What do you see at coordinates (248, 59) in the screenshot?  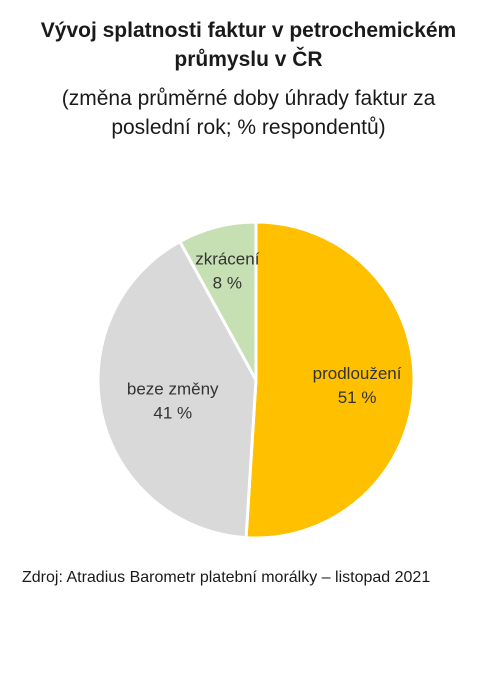 I see `title-line-2: průmyslu v ČR` at bounding box center [248, 59].